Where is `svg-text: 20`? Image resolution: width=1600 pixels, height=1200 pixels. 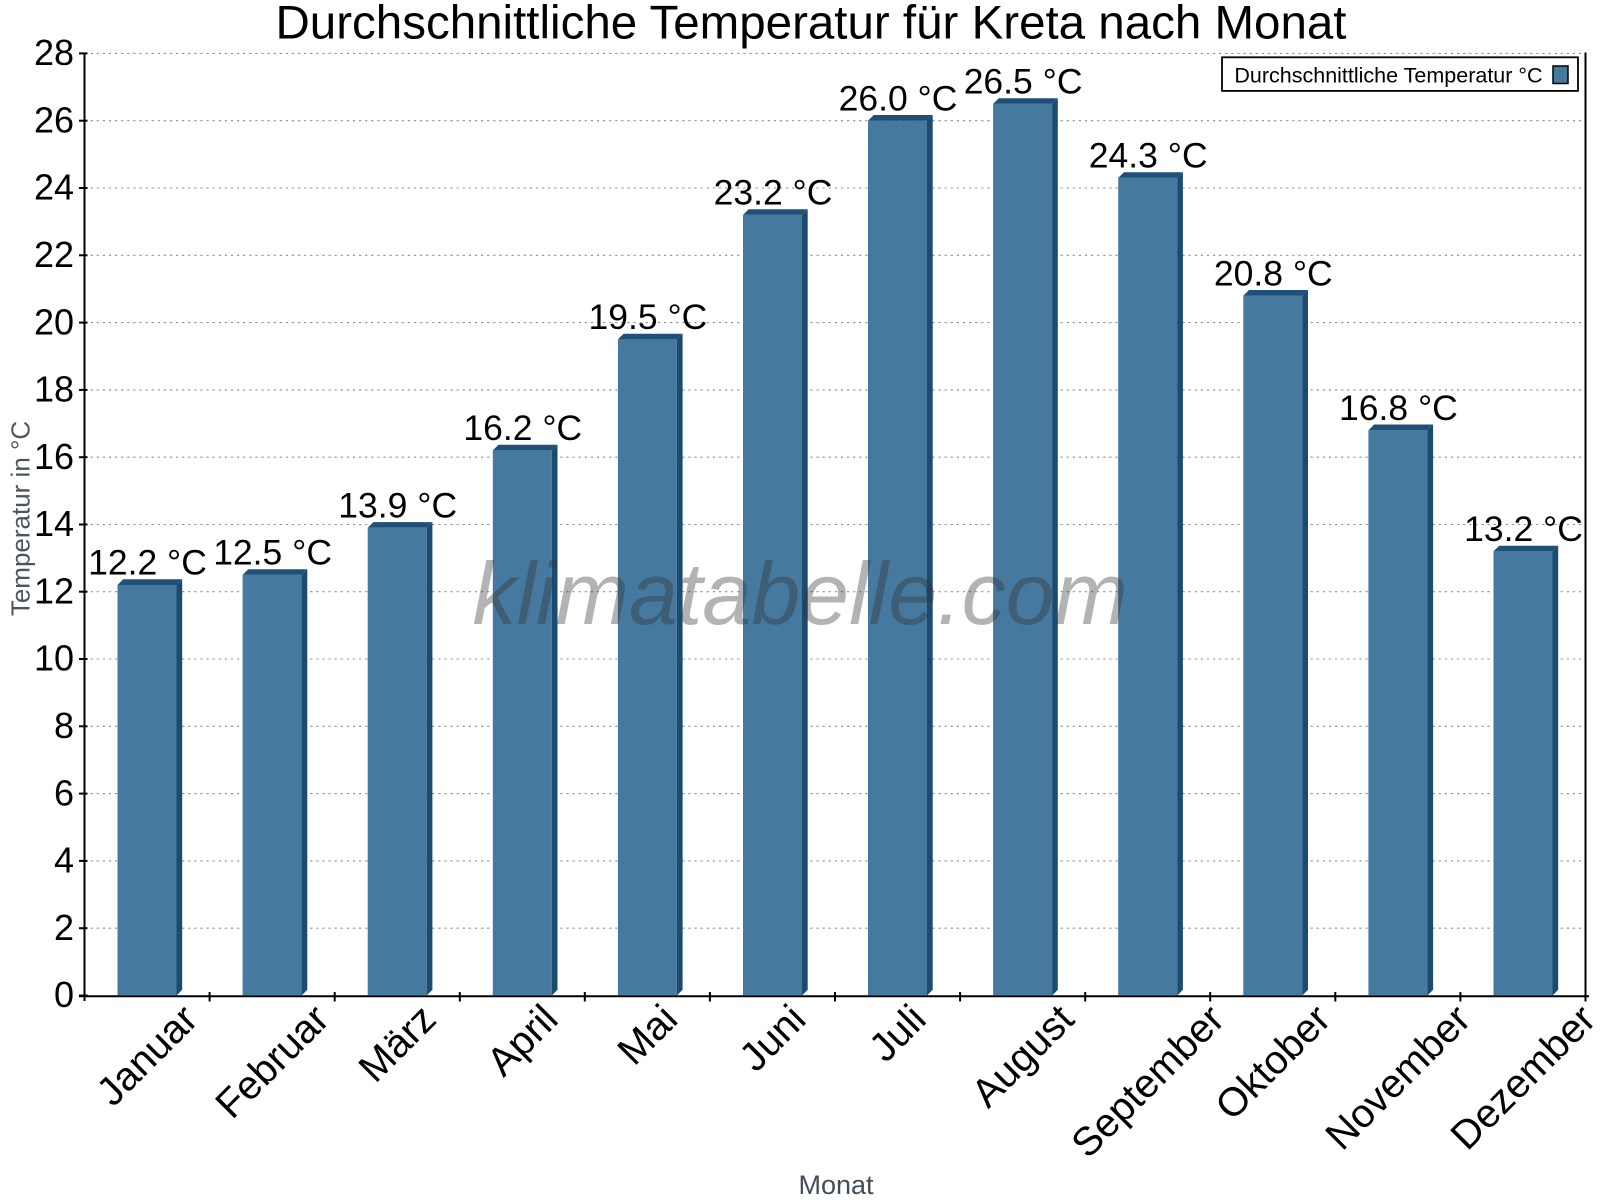
svg-text: 20 is located at coordinates (54, 321).